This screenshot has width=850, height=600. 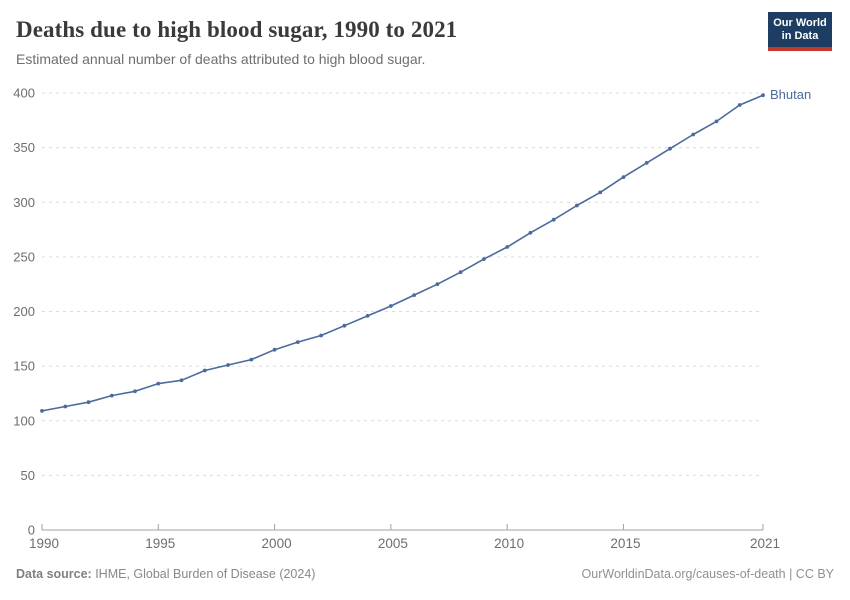 What do you see at coordinates (44, 543) in the screenshot?
I see `x-tick-label: 1990` at bounding box center [44, 543].